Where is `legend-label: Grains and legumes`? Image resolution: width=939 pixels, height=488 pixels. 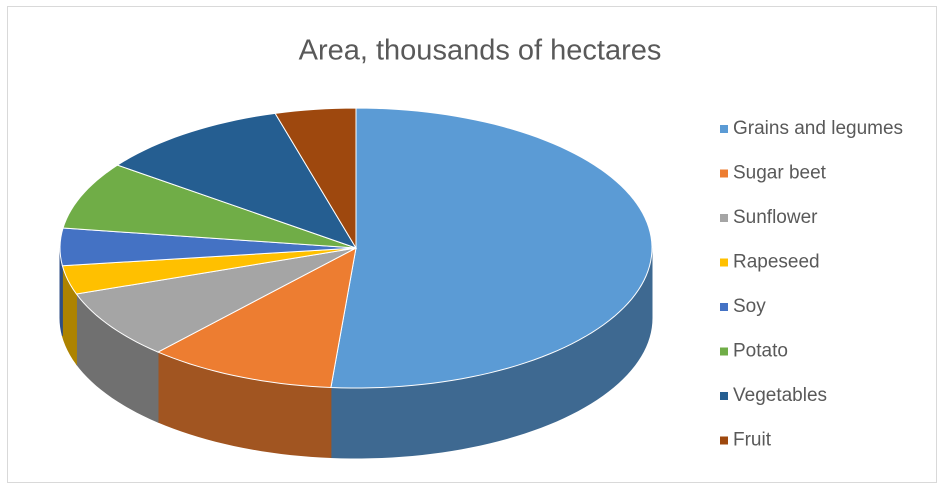
legend-label: Grains and legumes is located at coordinates (818, 128).